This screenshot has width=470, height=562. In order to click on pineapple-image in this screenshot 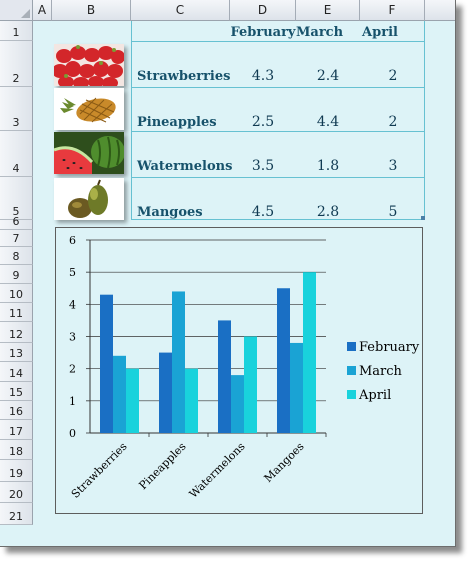, I will do `click(89, 109)`.